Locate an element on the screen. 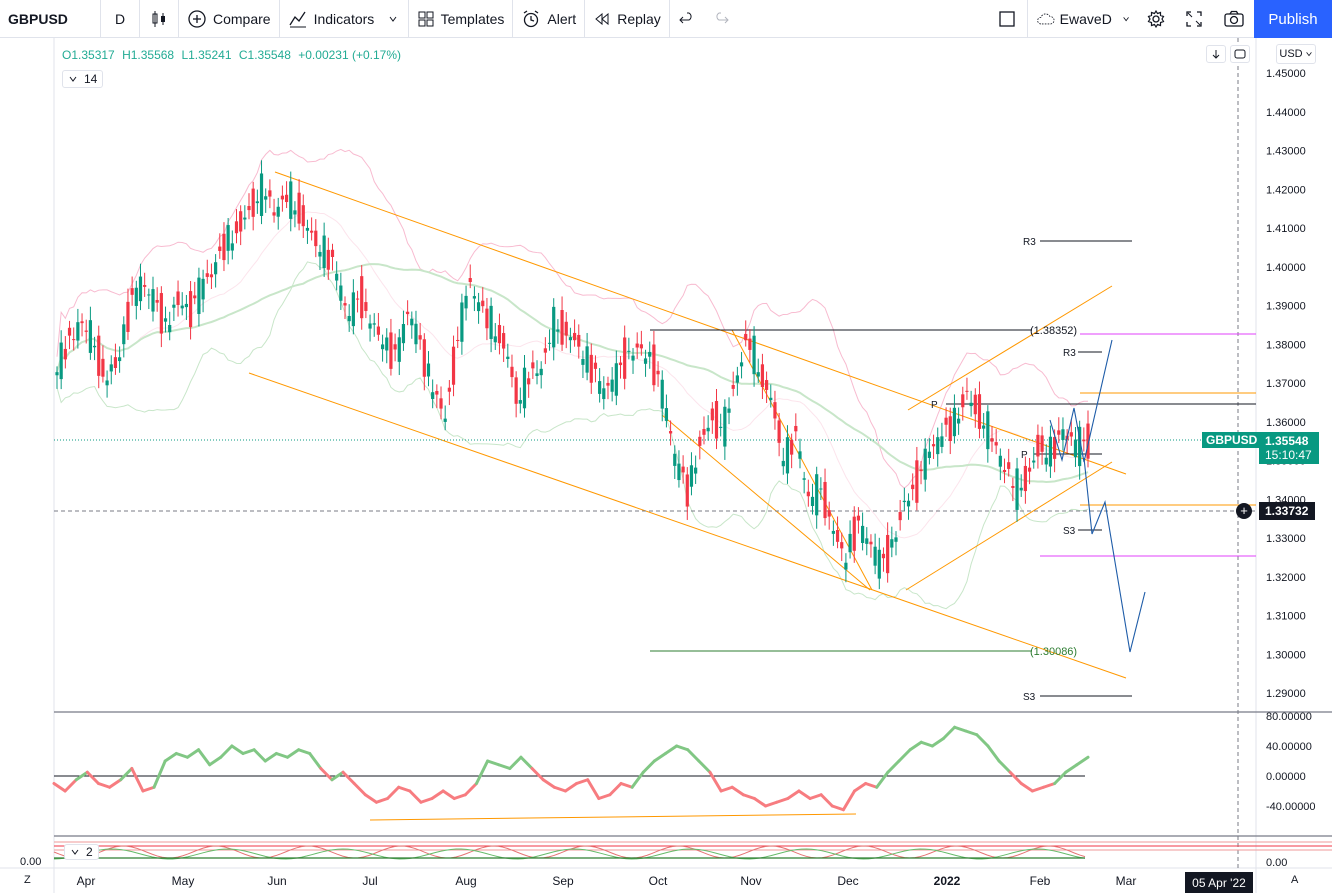 The image size is (1332, 893). templates-icon is located at coordinates (426, 18).